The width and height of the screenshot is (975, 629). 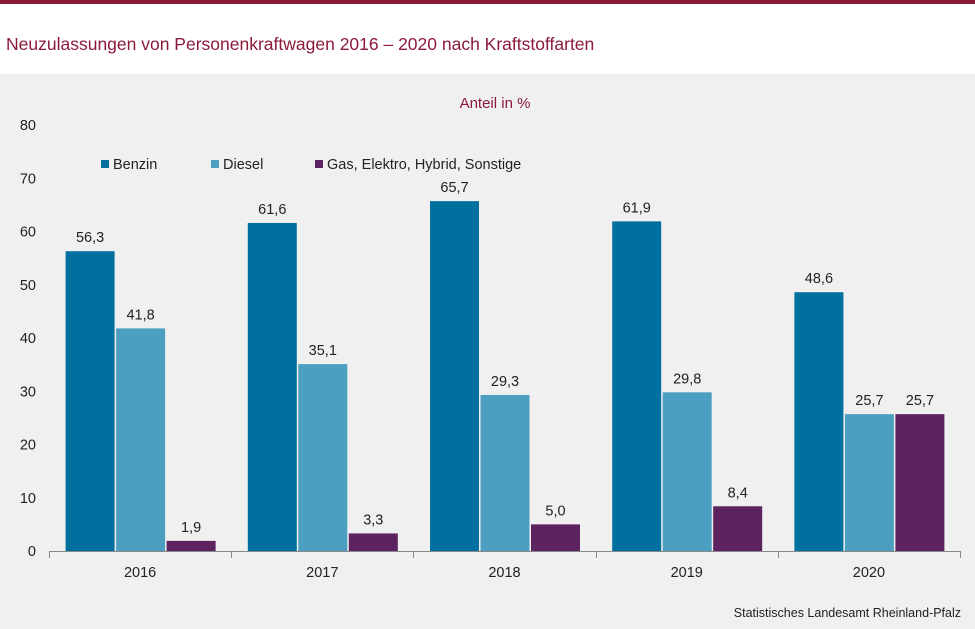 I want to click on y-tick-label: 50, so click(x=28, y=286).